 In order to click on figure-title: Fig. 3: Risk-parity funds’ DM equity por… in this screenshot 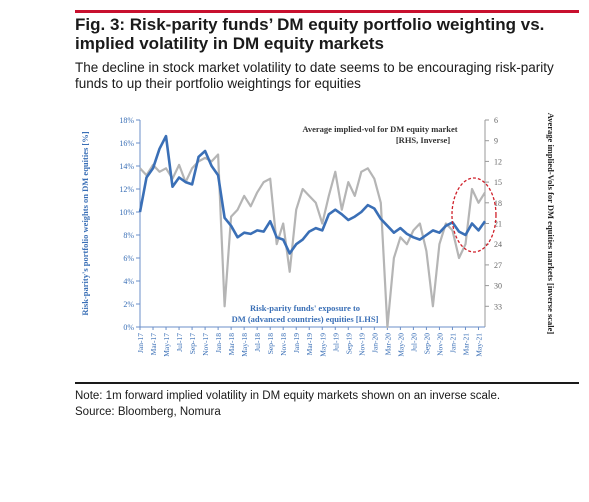, I will do `click(310, 34)`.